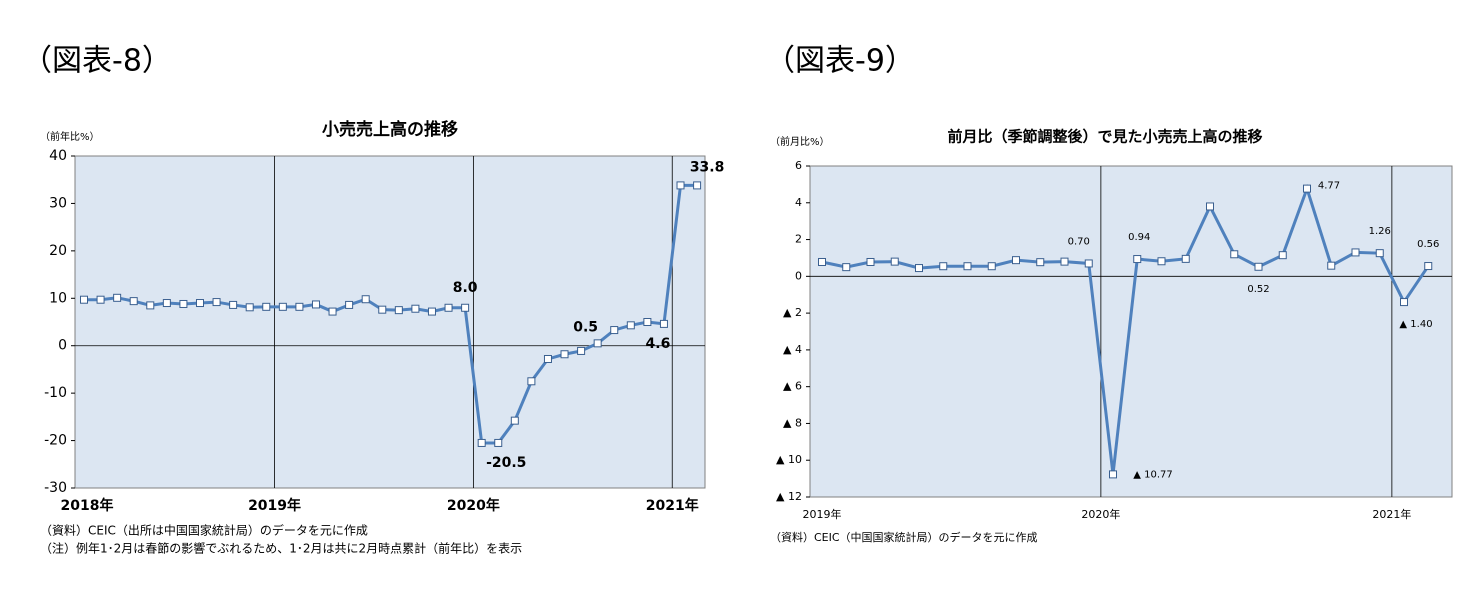 This screenshot has width=1477, height=595. I want to click on note: （資料）CEIC（出所は中国国家統計局）のデータを元に作成, so click(204, 530).